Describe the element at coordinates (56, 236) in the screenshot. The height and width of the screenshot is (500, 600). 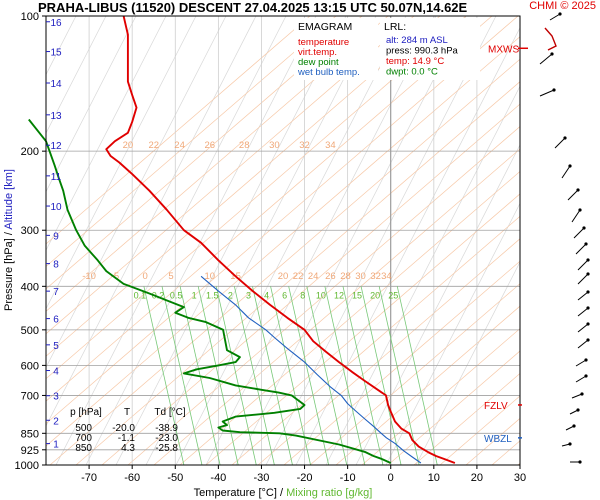
I see `altitude-tick-label: 9` at that location.